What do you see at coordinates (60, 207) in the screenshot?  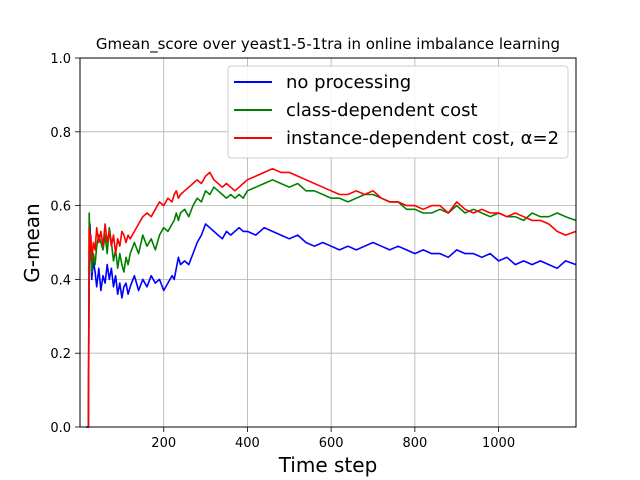 I see `y-tick-label: 0.6` at bounding box center [60, 207].